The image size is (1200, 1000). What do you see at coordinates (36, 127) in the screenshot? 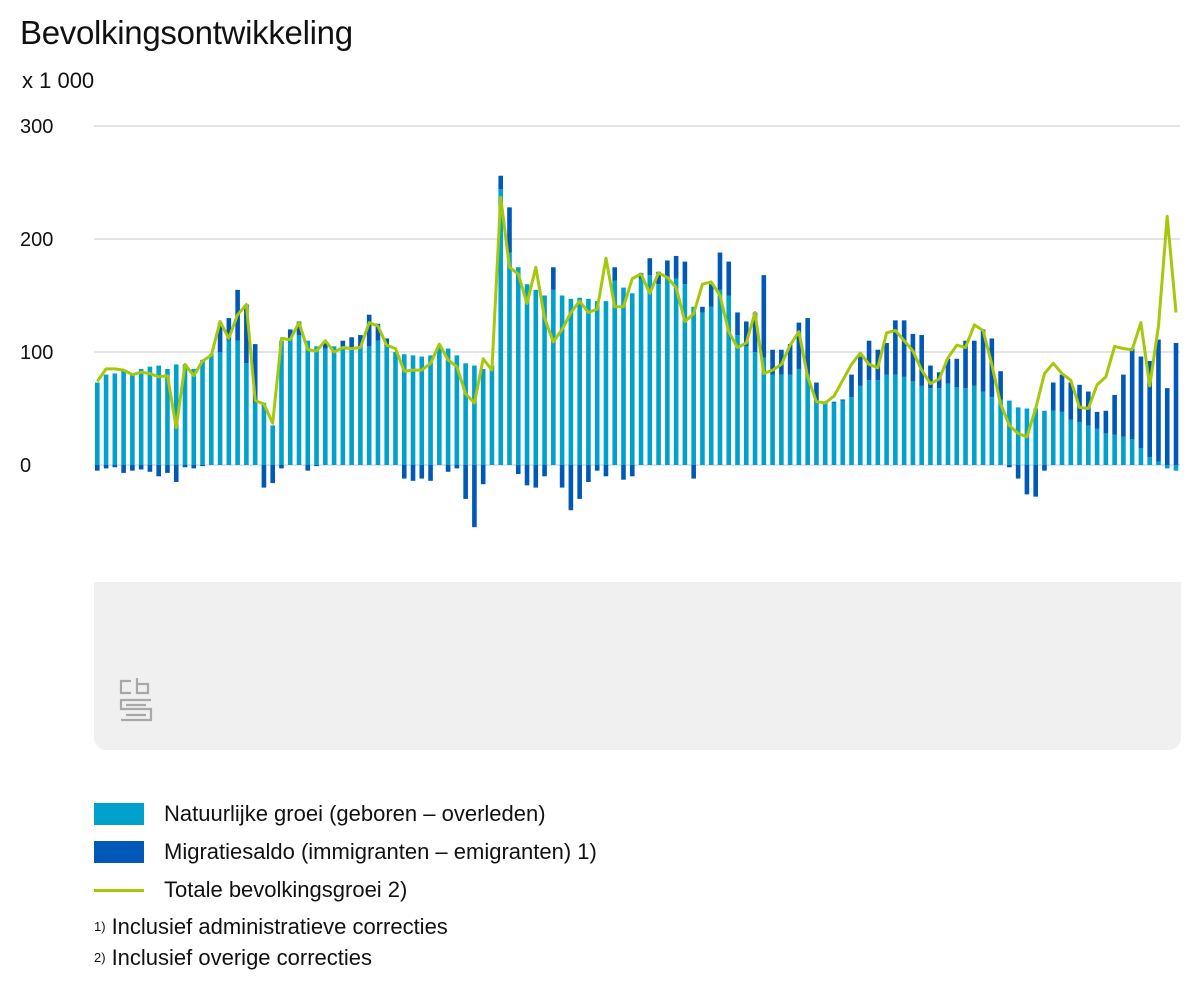
I see `y-tick-label: 300` at bounding box center [36, 127].